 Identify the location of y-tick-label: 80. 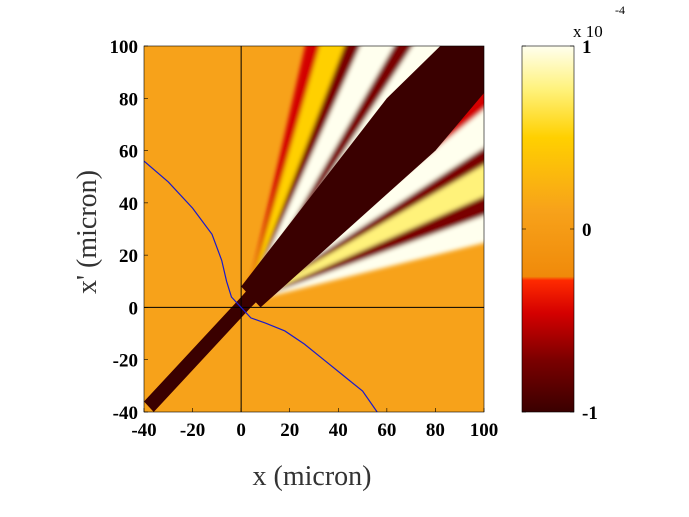
(128, 99).